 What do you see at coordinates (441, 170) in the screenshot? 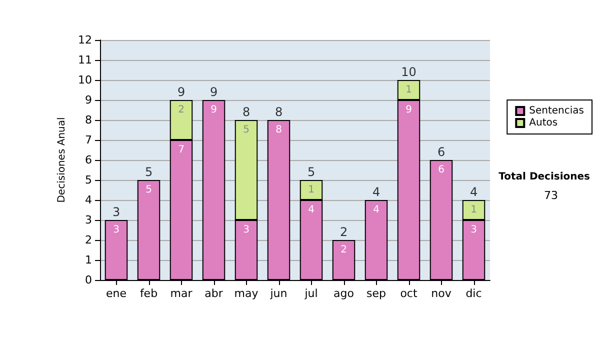
I see `data-label: 6` at bounding box center [441, 170].